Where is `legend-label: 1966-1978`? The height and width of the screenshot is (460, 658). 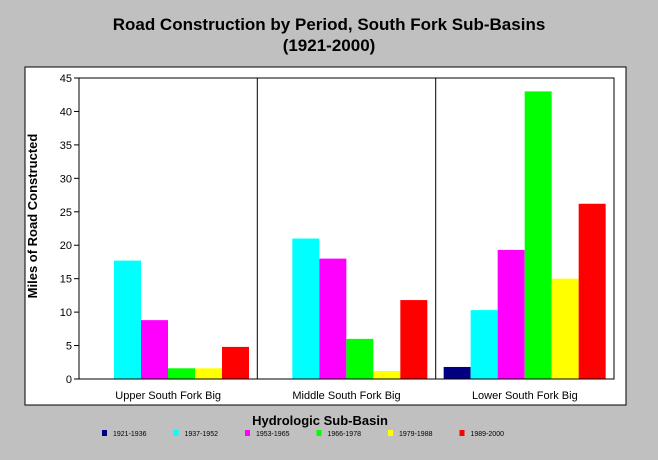
legend-label: 1966-1978 is located at coordinates (345, 434).